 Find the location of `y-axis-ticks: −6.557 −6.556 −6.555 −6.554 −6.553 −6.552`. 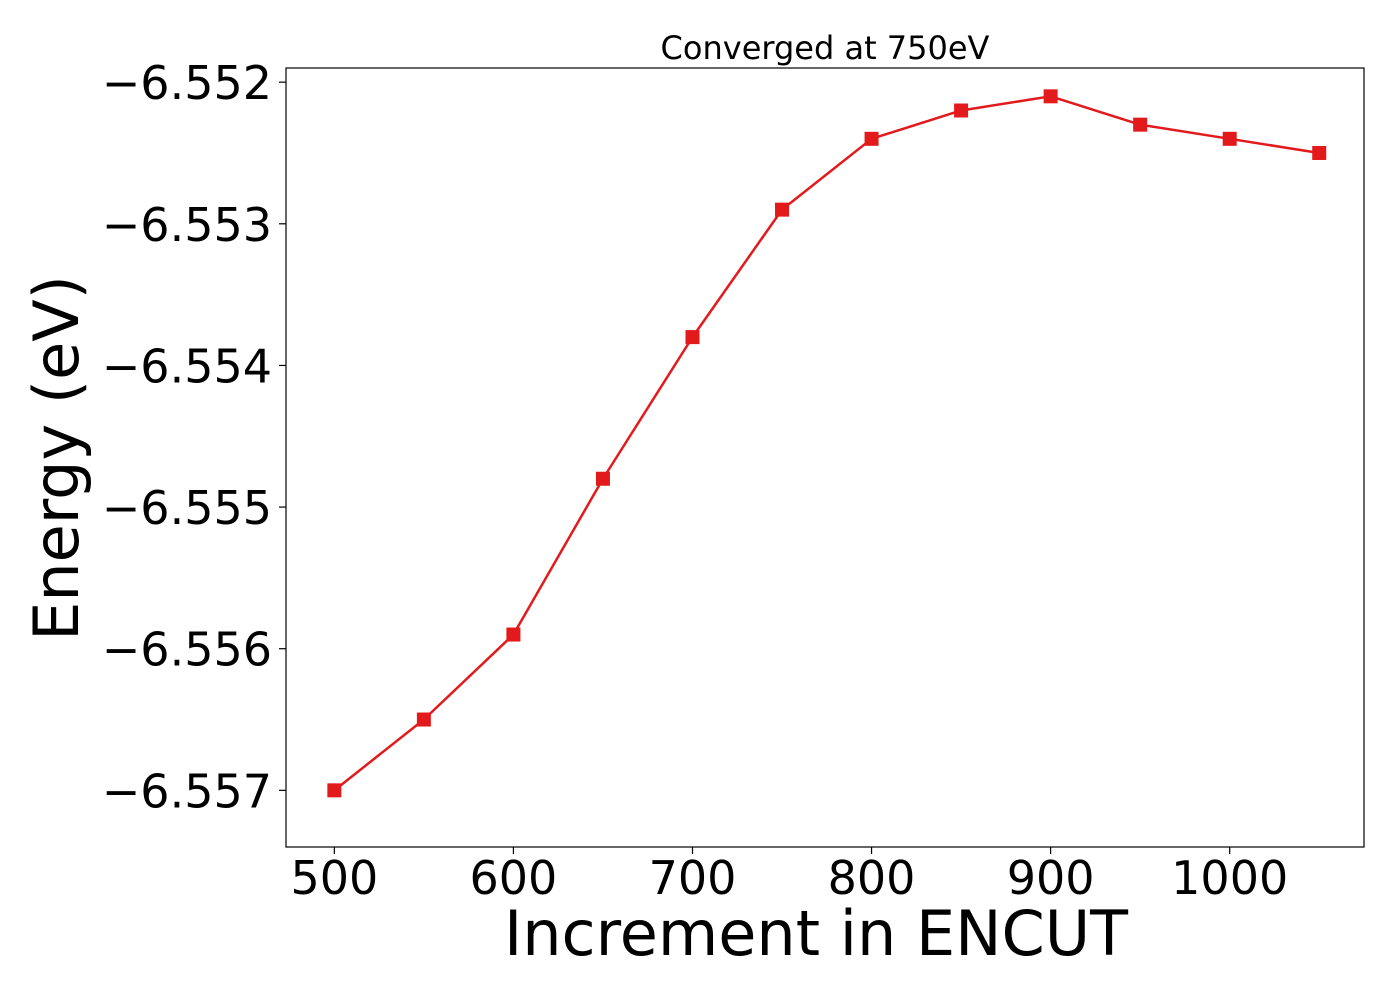

y-axis-ticks: −6.557 −6.556 −6.555 −6.554 −6.553 −6.552 is located at coordinates (194, 437).